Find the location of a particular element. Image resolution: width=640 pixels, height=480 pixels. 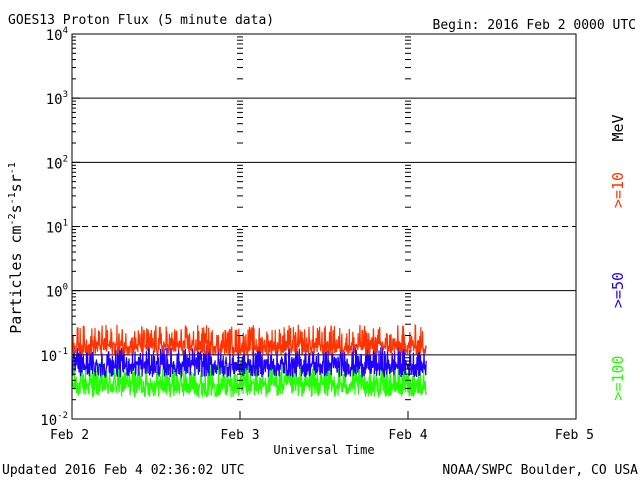

y-axis-label: Particles cm-2s-1sr-1 is located at coordinates (16, 248).